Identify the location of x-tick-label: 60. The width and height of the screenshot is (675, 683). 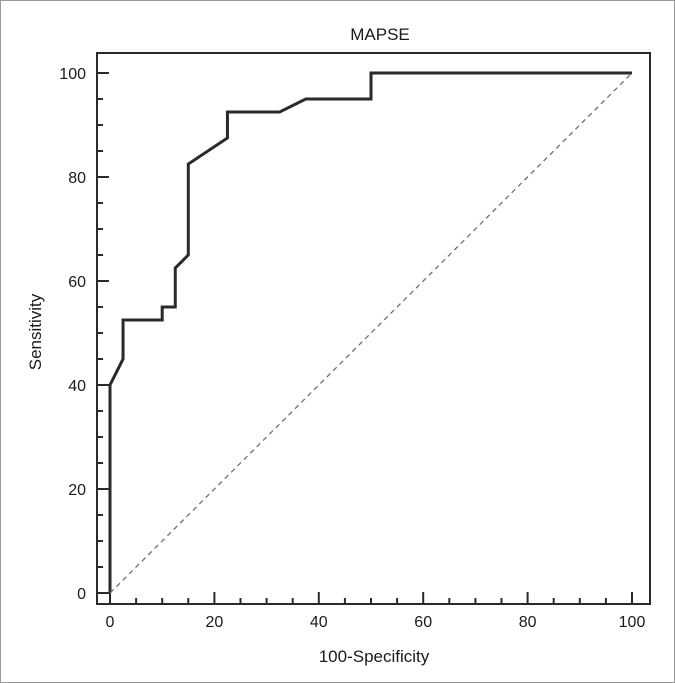
(423, 622).